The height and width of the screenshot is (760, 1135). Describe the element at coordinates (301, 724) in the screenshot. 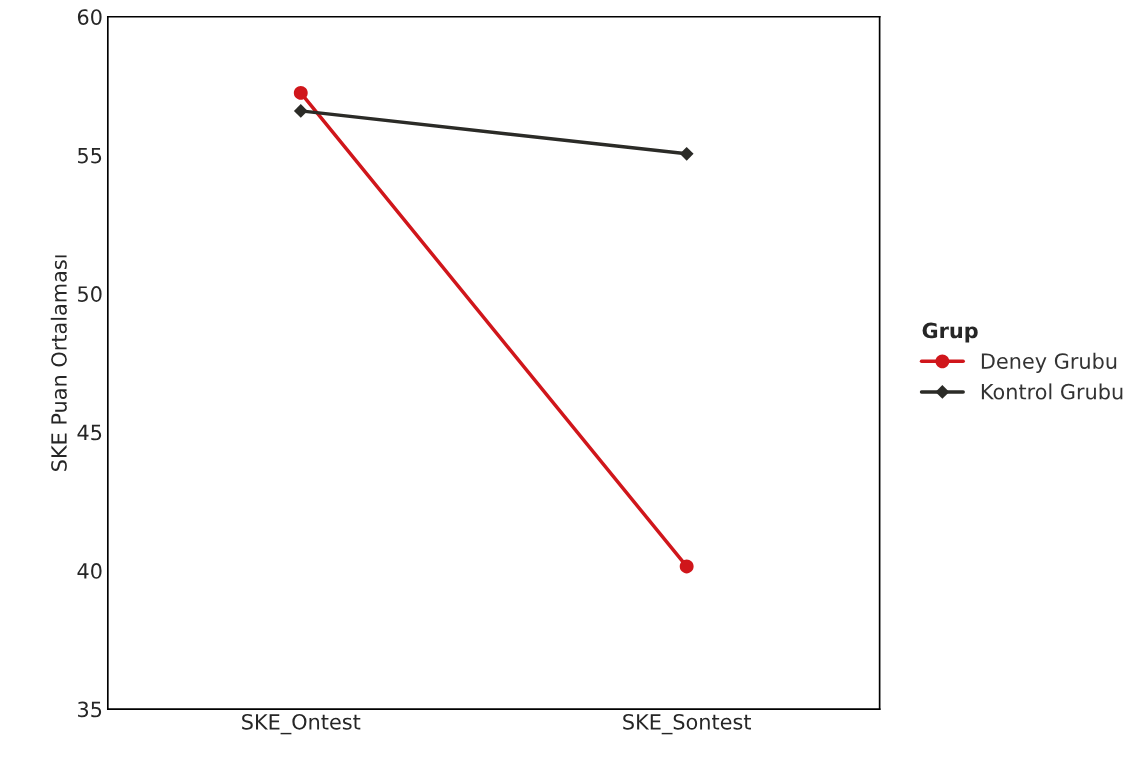

I see `x-tick-label: SKE_Ontest` at that location.